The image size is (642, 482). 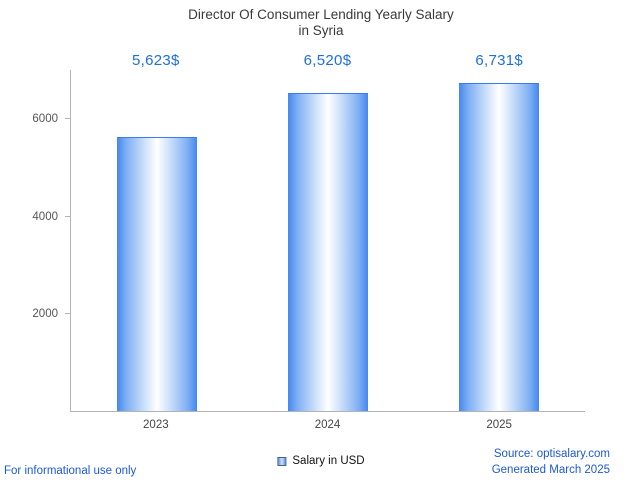 What do you see at coordinates (321, 30) in the screenshot?
I see `chart-title-line2: in Syria` at bounding box center [321, 30].